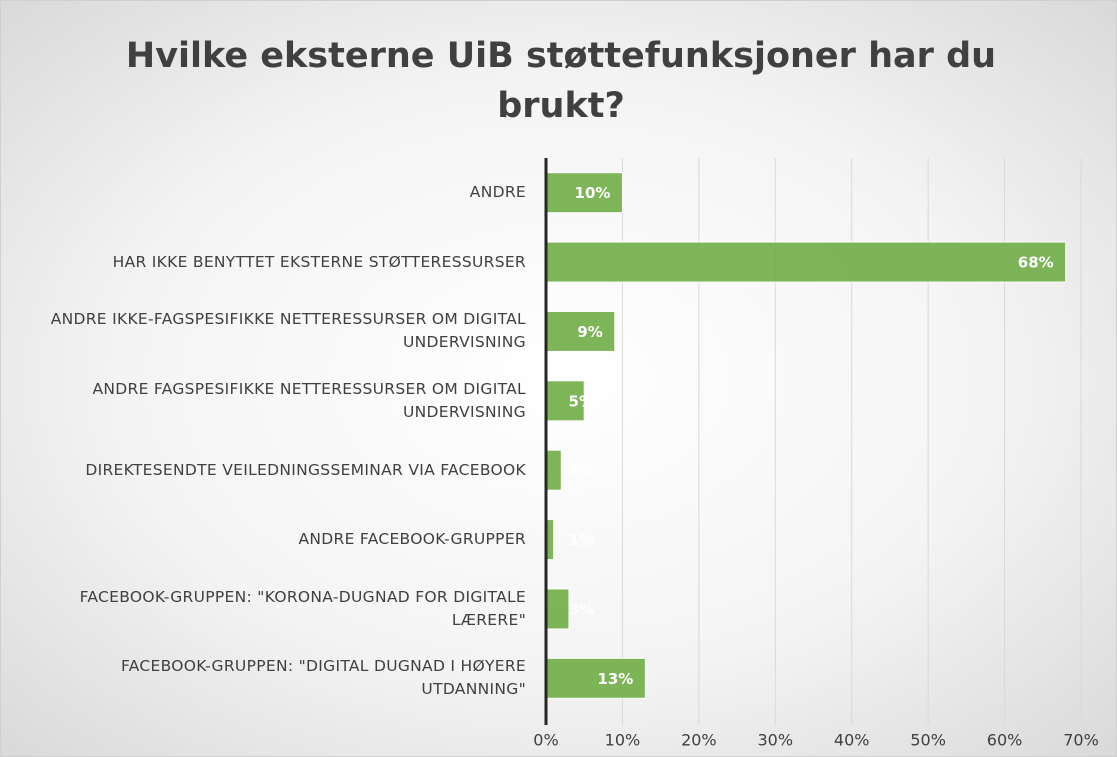 Image resolution: width=1117 pixels, height=757 pixels. What do you see at coordinates (545, 740) in the screenshot?
I see `x-tick-label: 0%` at bounding box center [545, 740].